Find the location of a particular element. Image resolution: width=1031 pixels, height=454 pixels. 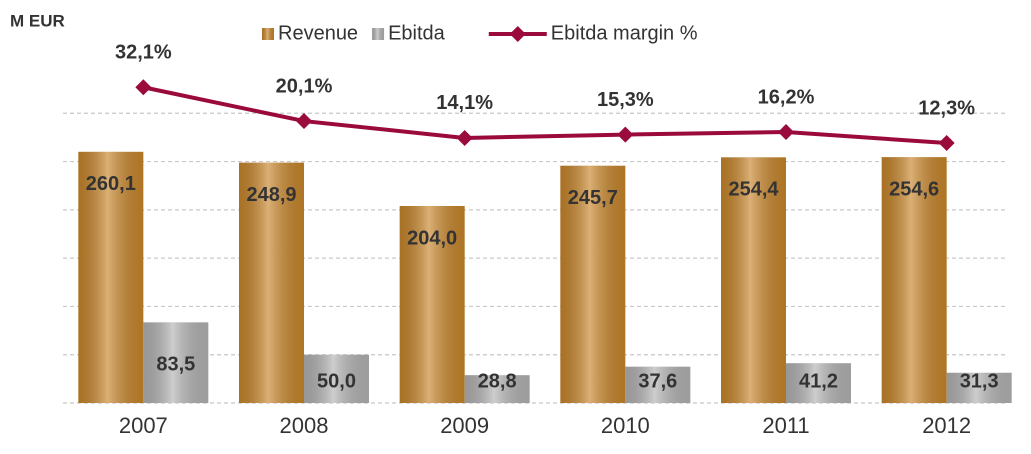

value-label: 12,3% is located at coordinates (946, 108).